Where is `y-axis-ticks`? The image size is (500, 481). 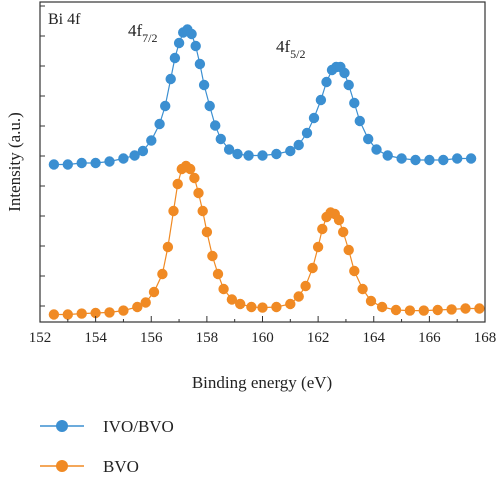 y-axis-ticks is located at coordinates (42, 156).